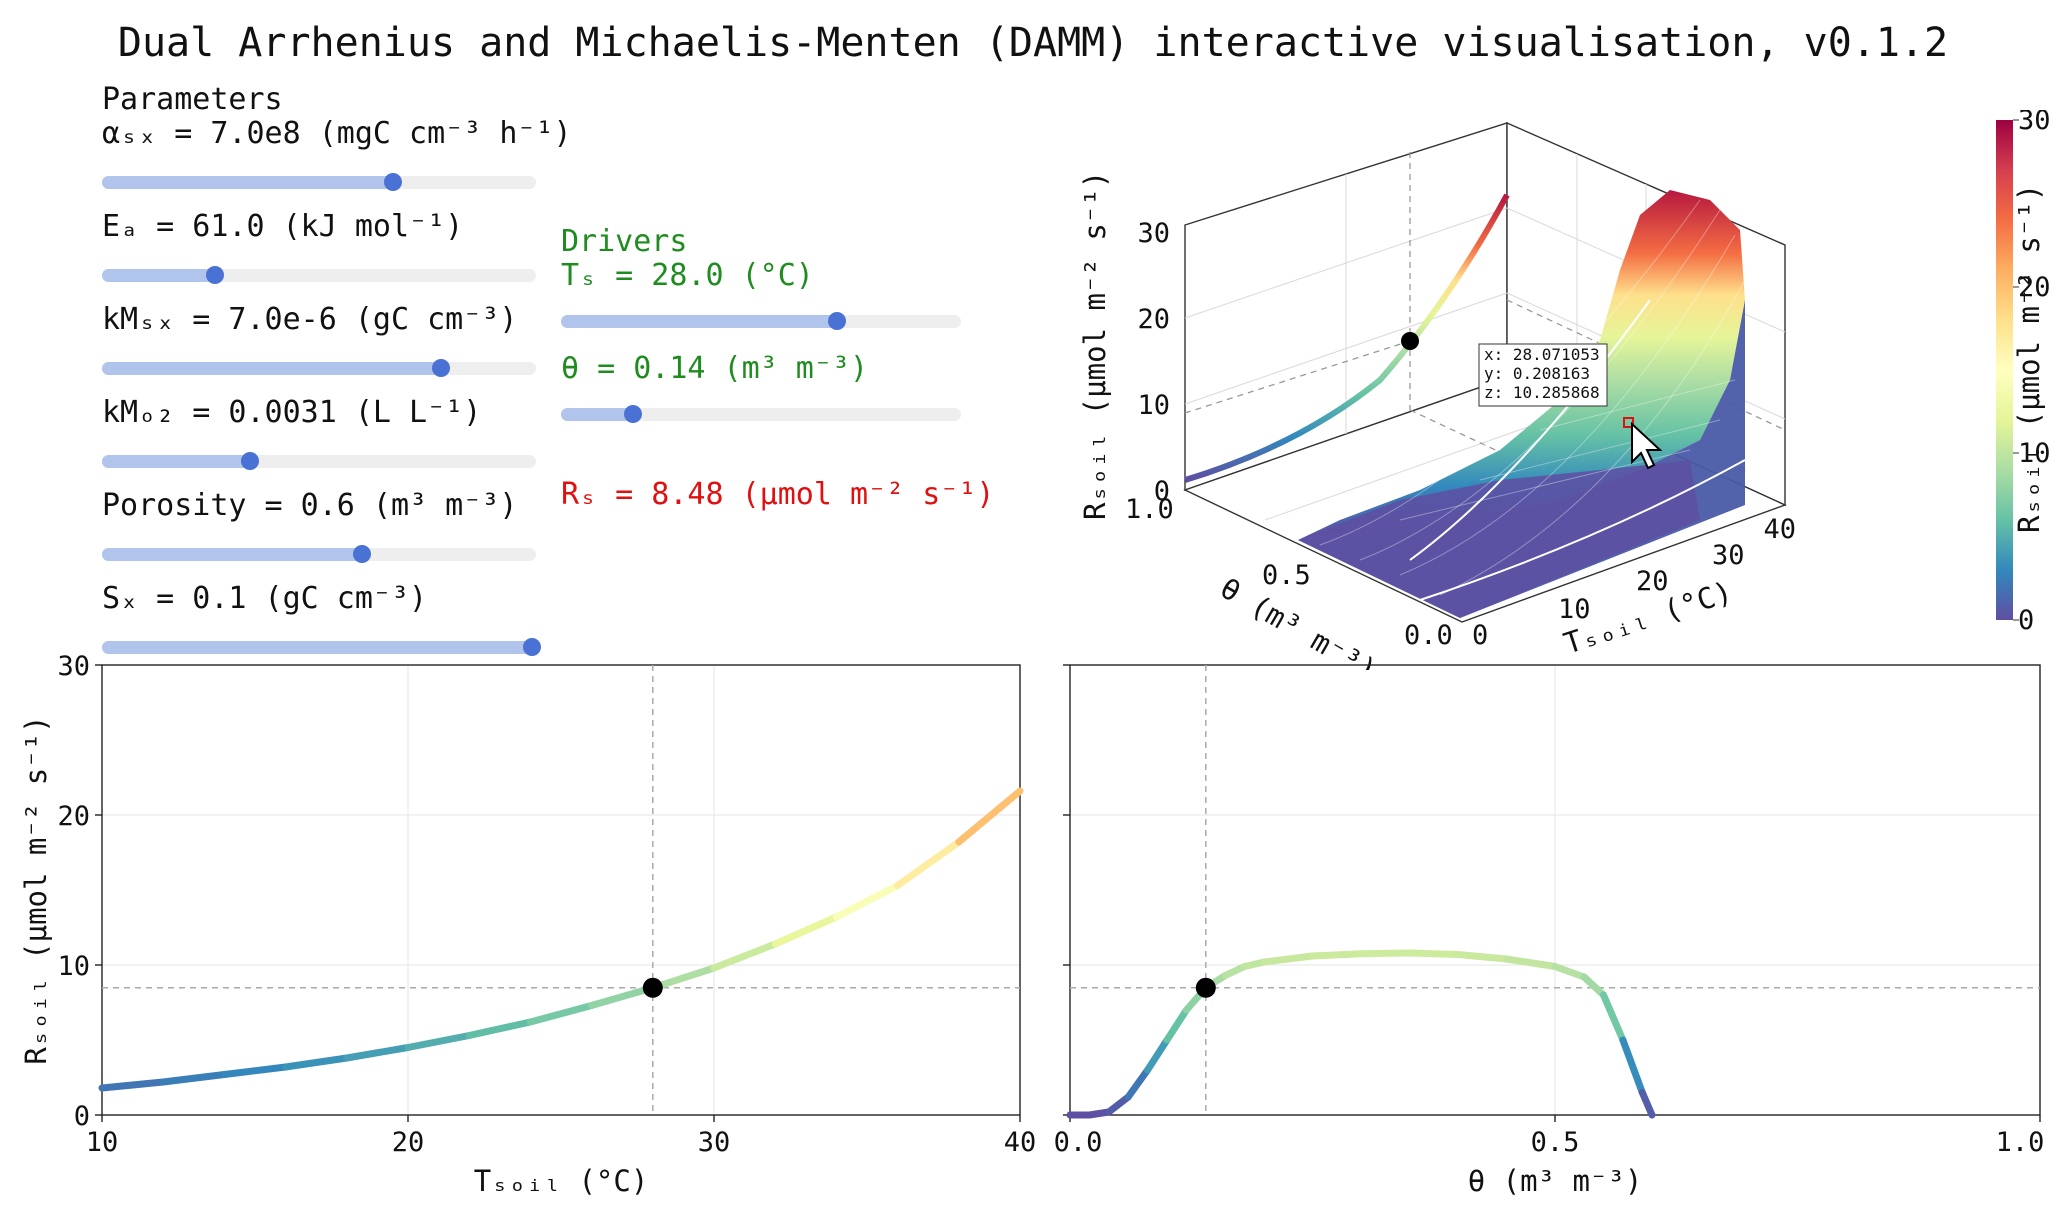 This screenshot has height=1218, width=2066. I want to click on x-tick-0: 0, so click(1480, 635).